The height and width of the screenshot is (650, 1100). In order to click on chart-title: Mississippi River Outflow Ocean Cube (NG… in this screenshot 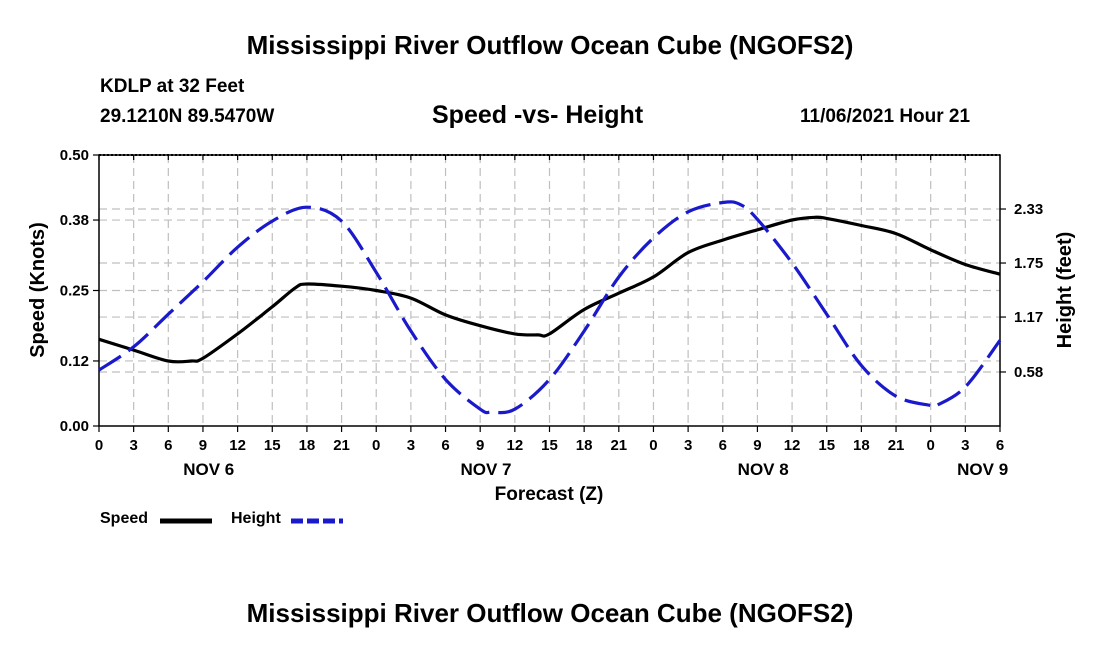, I will do `click(550, 45)`.